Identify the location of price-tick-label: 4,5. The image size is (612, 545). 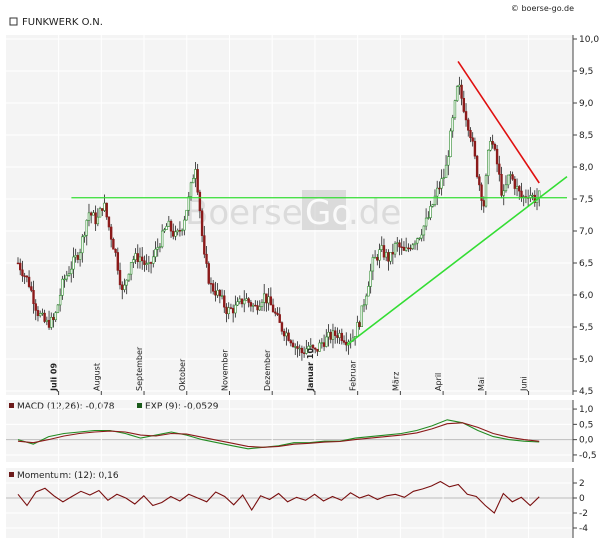
(586, 392).